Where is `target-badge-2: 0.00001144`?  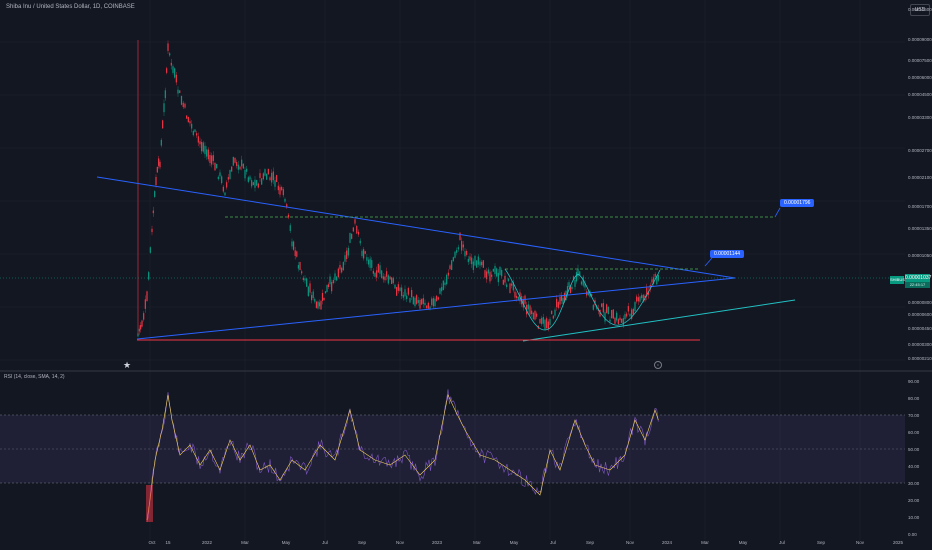
target-badge-2: 0.00001144 is located at coordinates (727, 254).